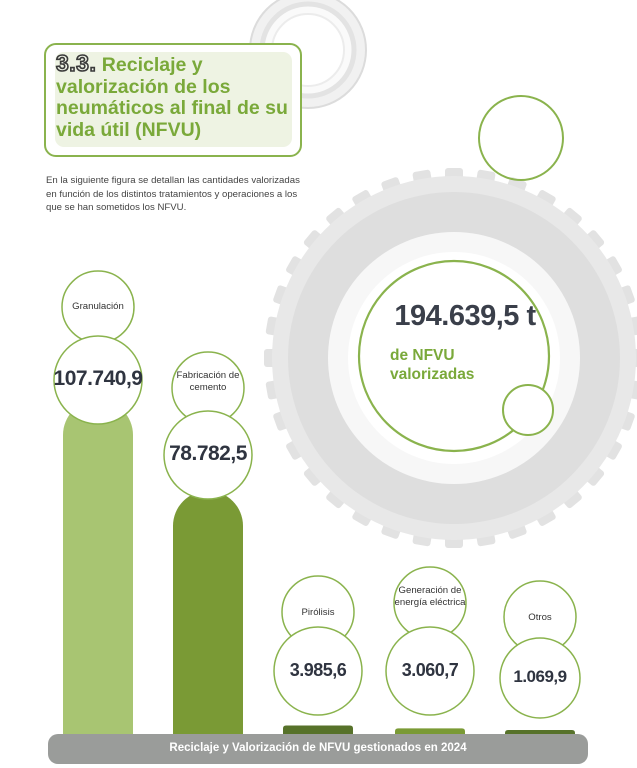  I want to click on value-label: 1.069,9, so click(540, 677).